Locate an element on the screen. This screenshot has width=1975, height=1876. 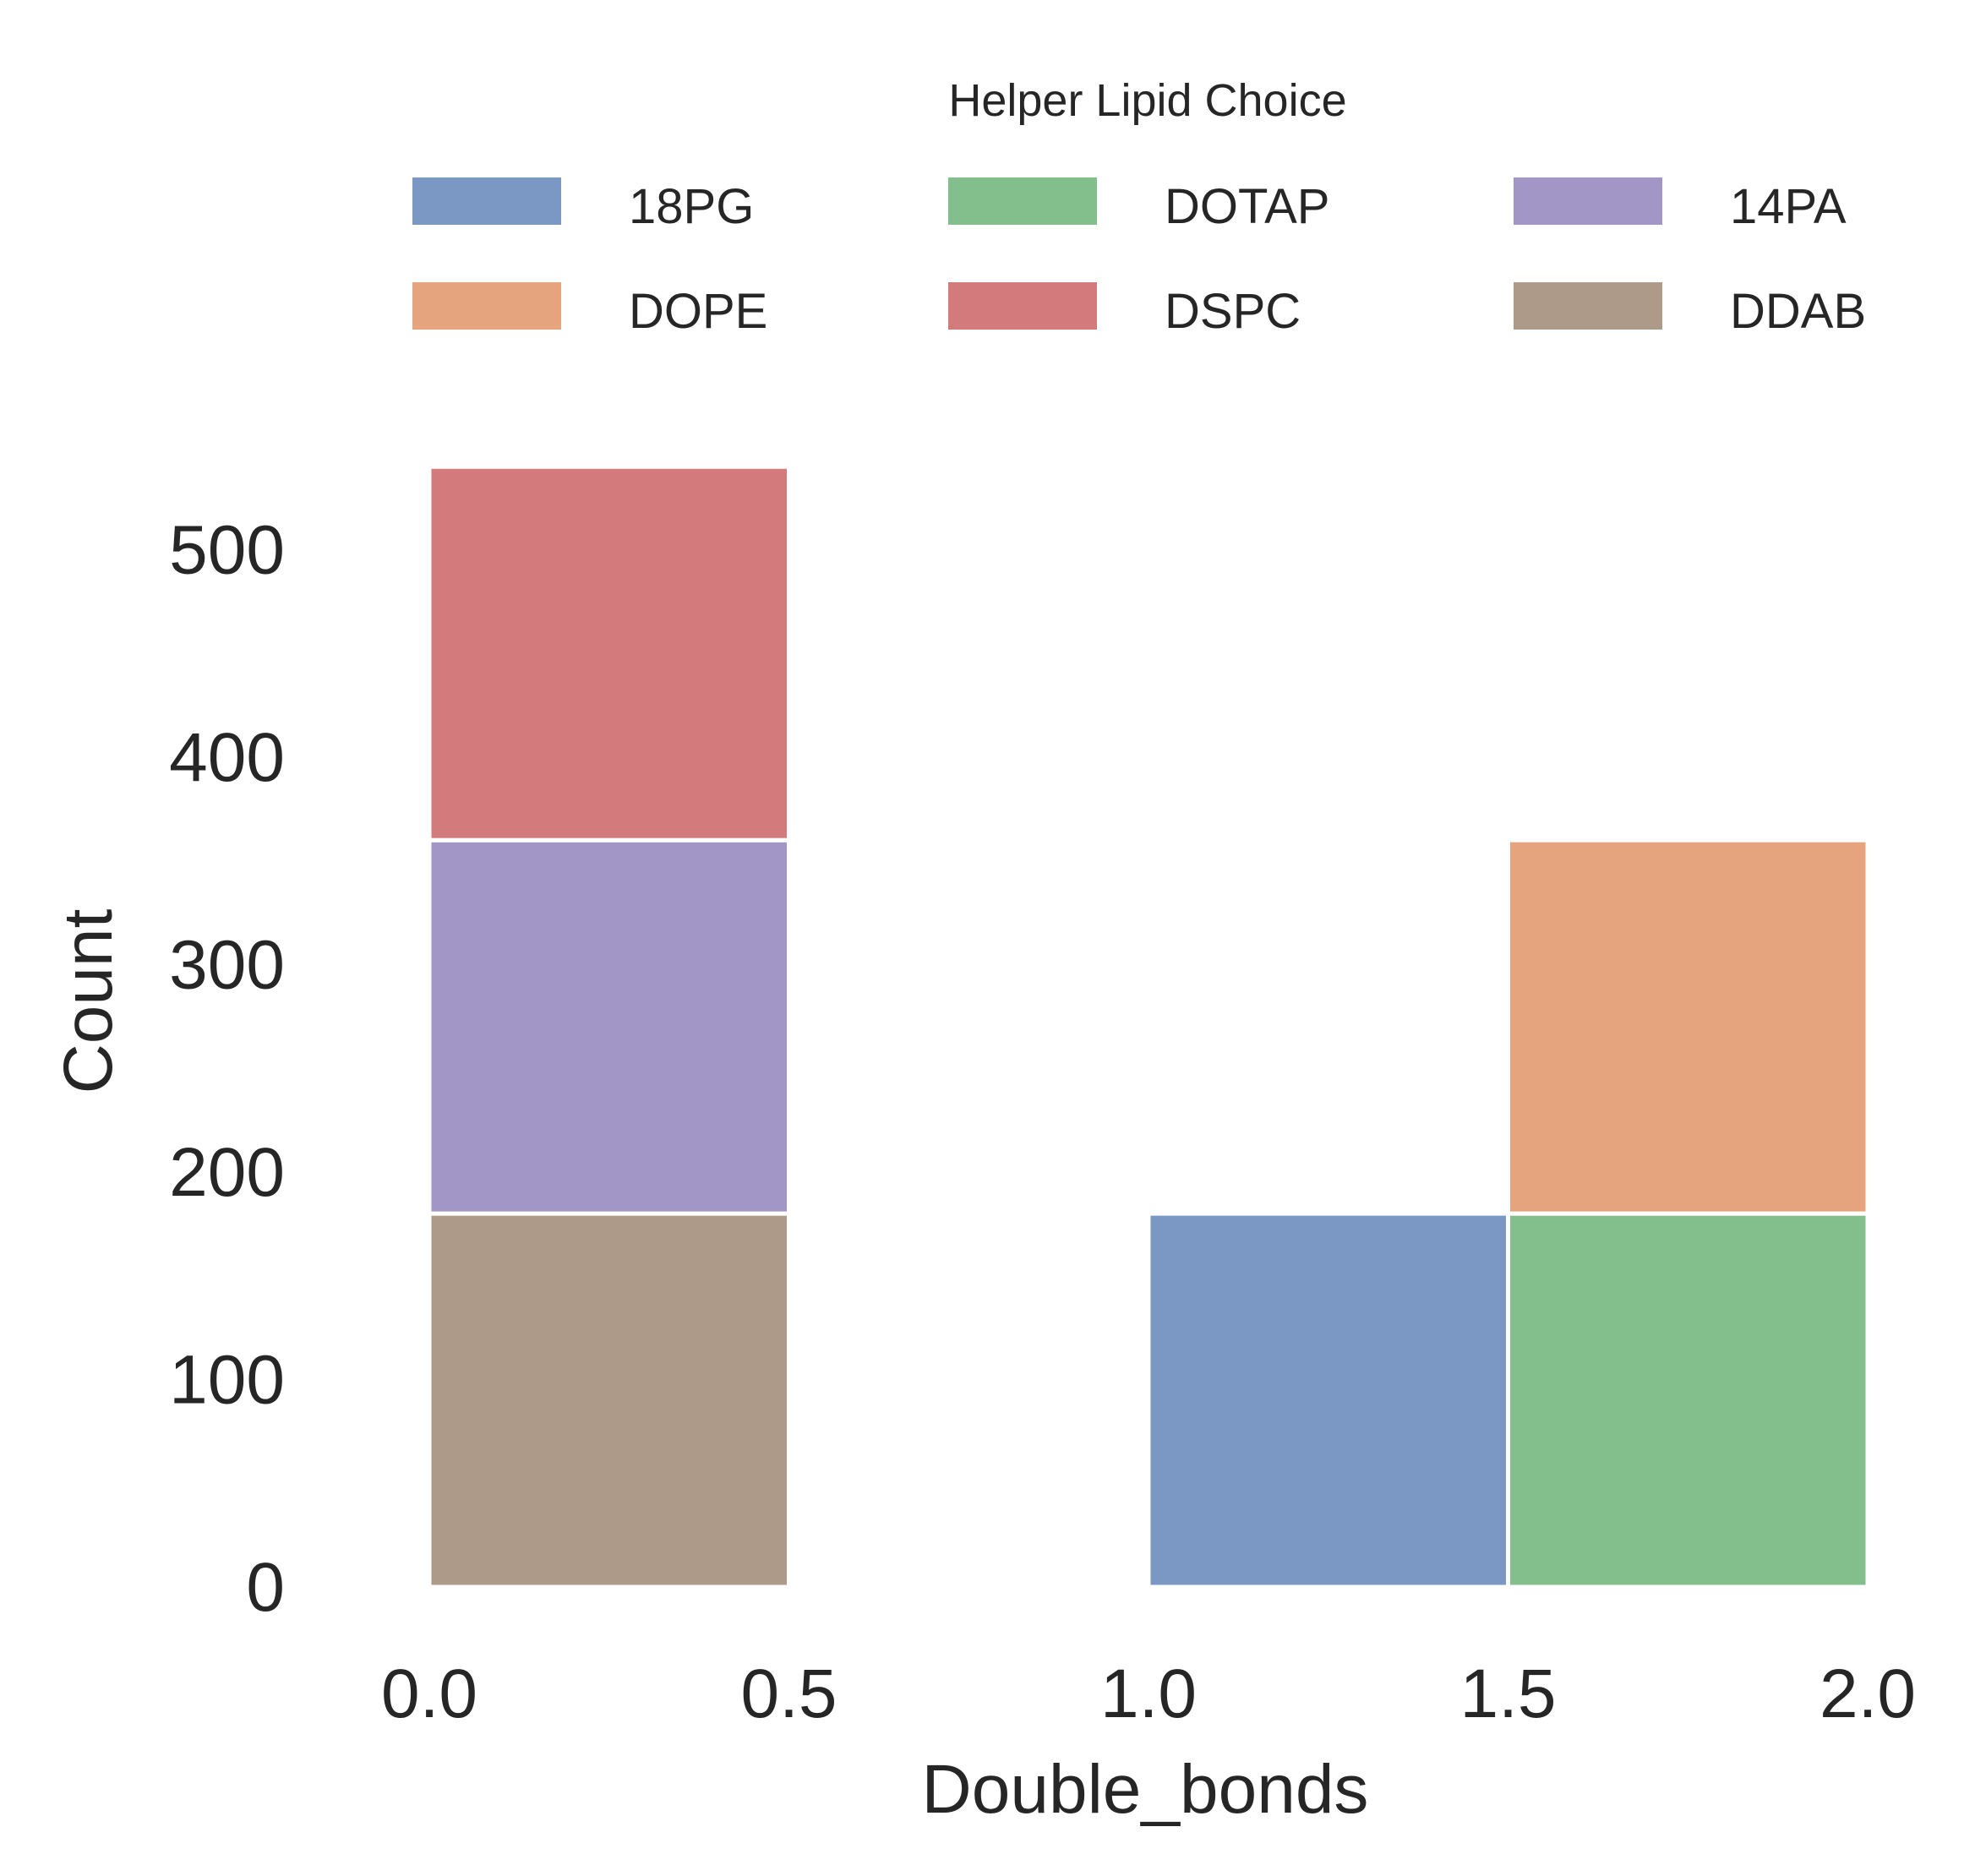
legend-items: 18PG DOPE DOTAP DSPC 14PA DDAB is located at coordinates (1139, 258).